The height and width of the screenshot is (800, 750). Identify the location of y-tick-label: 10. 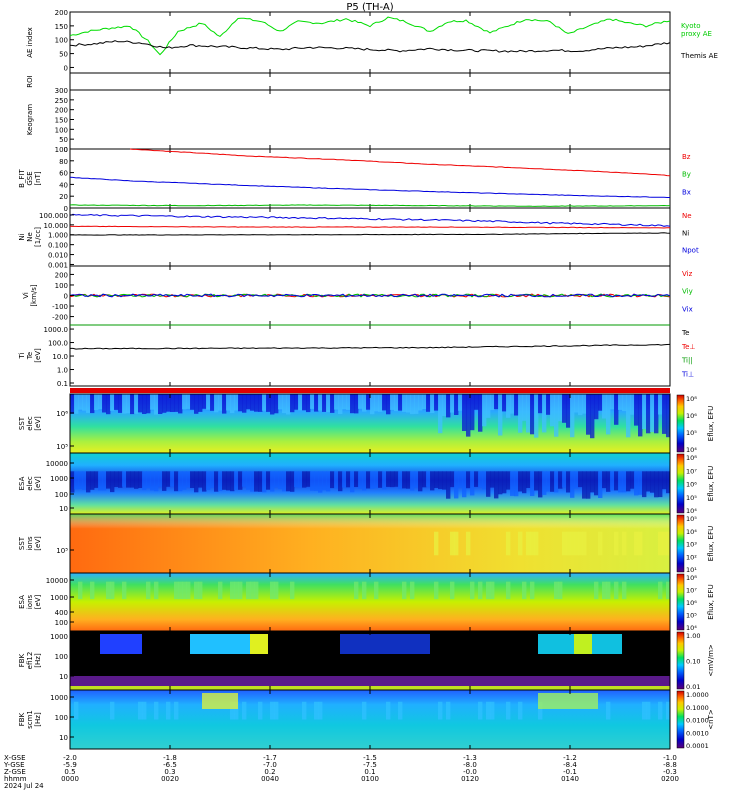
(63, 677).